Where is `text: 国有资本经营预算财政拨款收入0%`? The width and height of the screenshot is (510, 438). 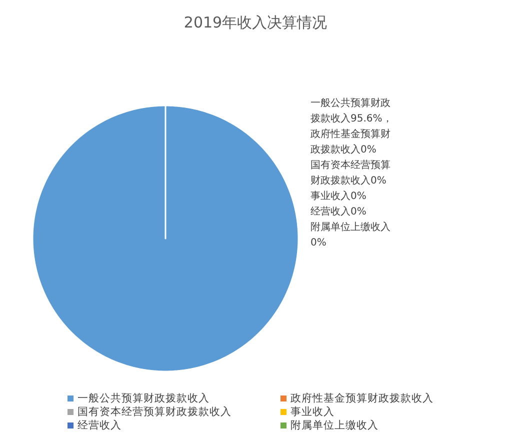 text: 国有资本经营预算财政拨款收入0% is located at coordinates (350, 173).